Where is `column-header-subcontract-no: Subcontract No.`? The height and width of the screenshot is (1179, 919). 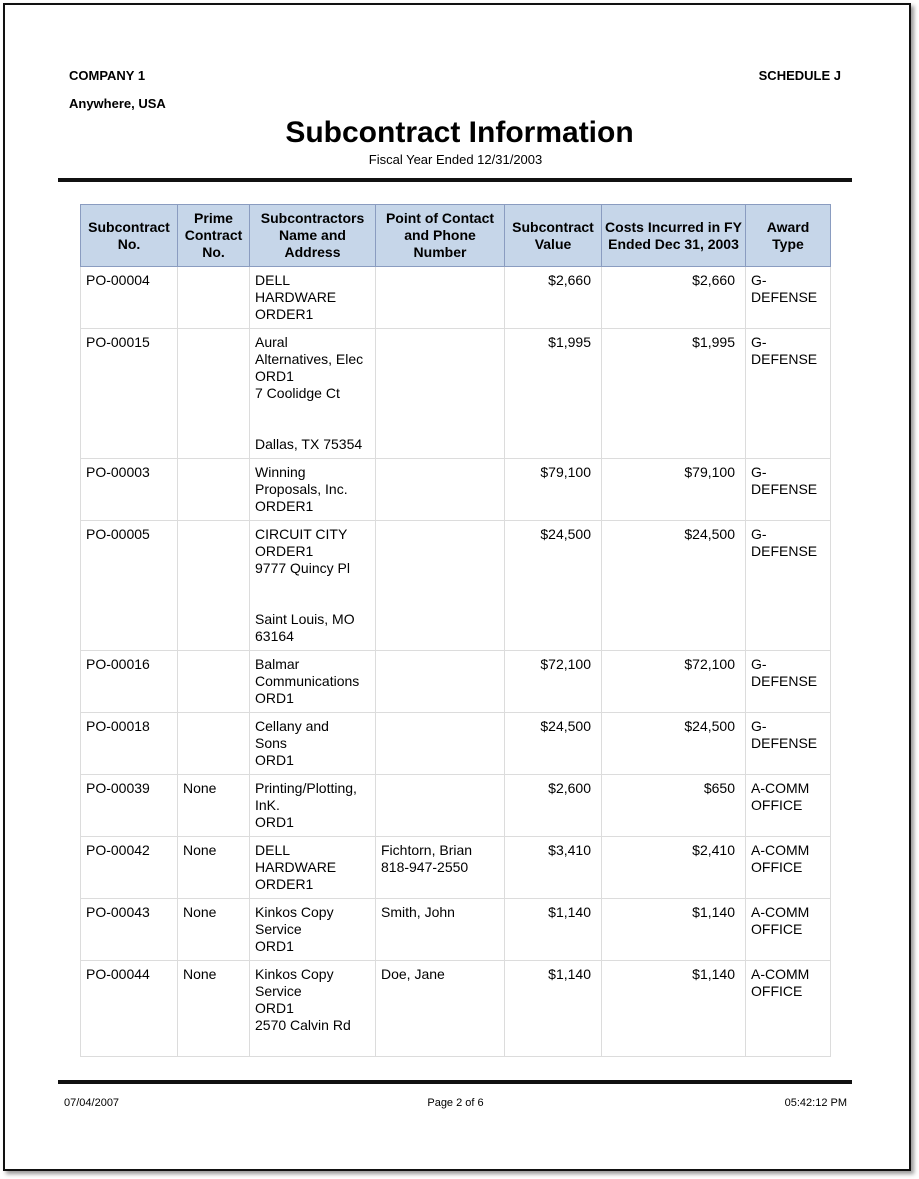
column-header-subcontract-no: Subcontract No. is located at coordinates (129, 235).